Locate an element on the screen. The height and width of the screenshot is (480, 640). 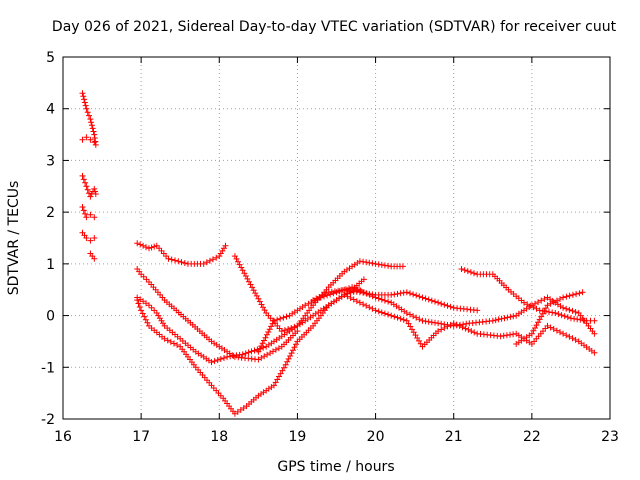
x-tick-label: 18 is located at coordinates (219, 437).